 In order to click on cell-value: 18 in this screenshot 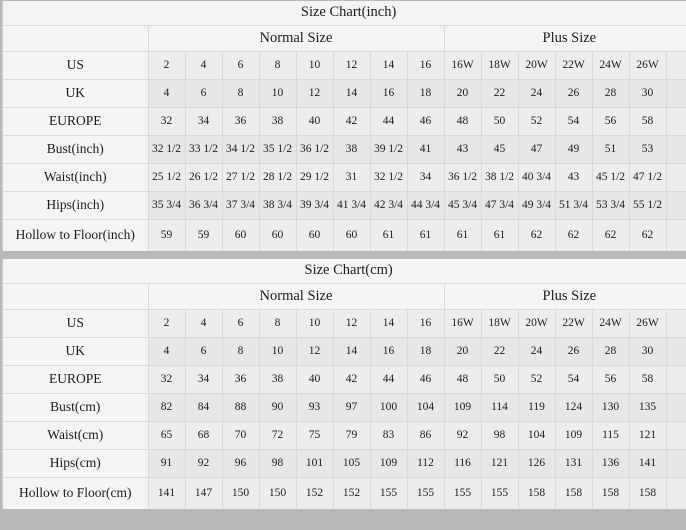, I will do `click(425, 351)`.